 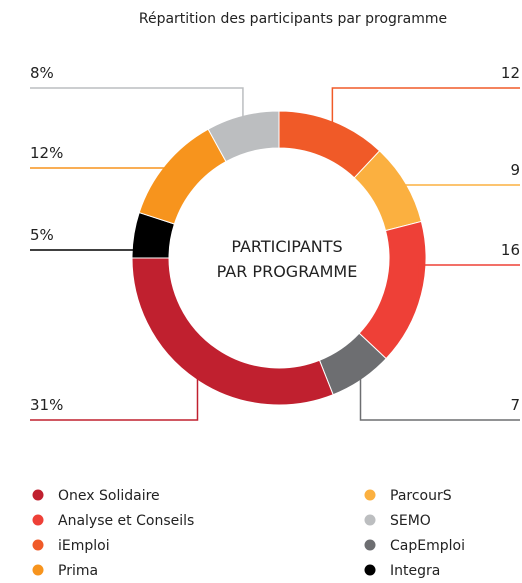 I want to click on value-label: 12%, so click(x=46, y=153).